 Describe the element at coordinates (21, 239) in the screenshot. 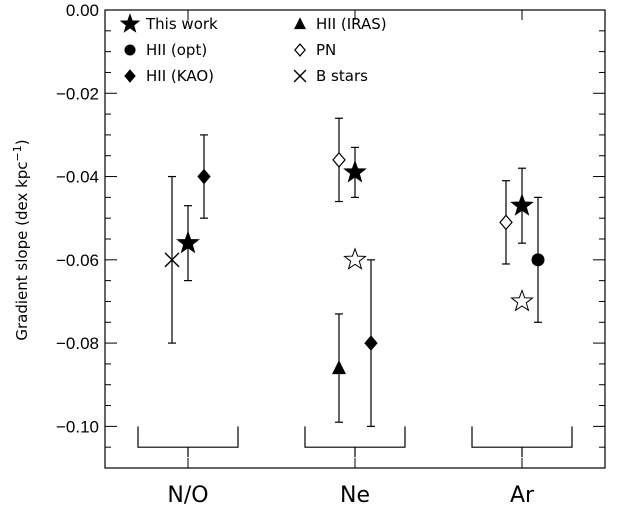

I see `y-axis-title: Gradient slope (dex kpc−1)` at that location.